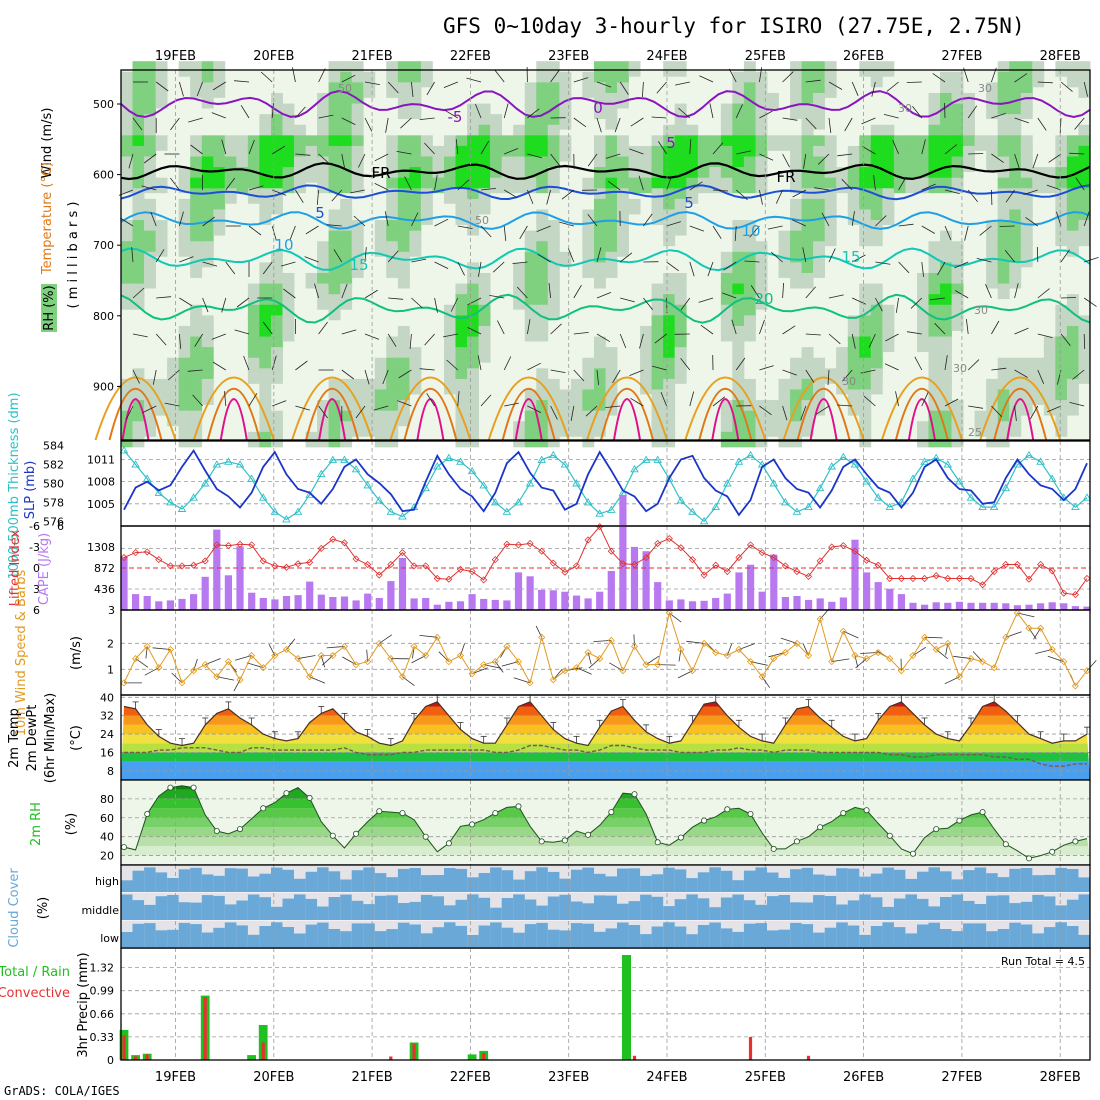 Image resolution: width=1100 pixels, height=1100 pixels. What do you see at coordinates (124, 1047) in the screenshot?
I see `precip-convective-bar` at bounding box center [124, 1047].